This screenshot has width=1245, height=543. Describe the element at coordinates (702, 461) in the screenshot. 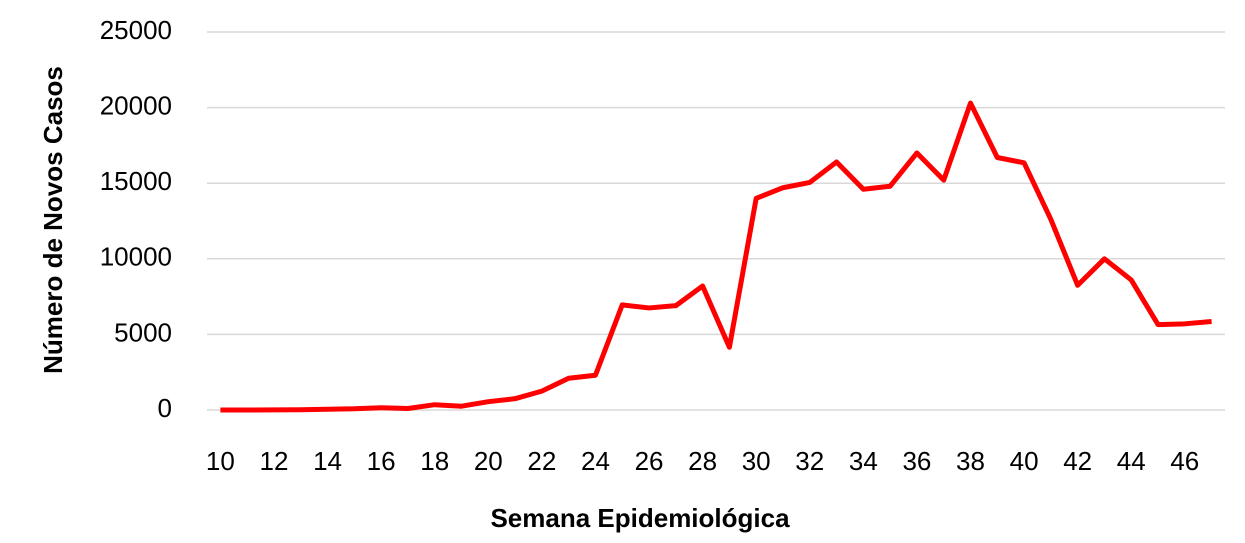

I see `x-tick-label: 28` at that location.